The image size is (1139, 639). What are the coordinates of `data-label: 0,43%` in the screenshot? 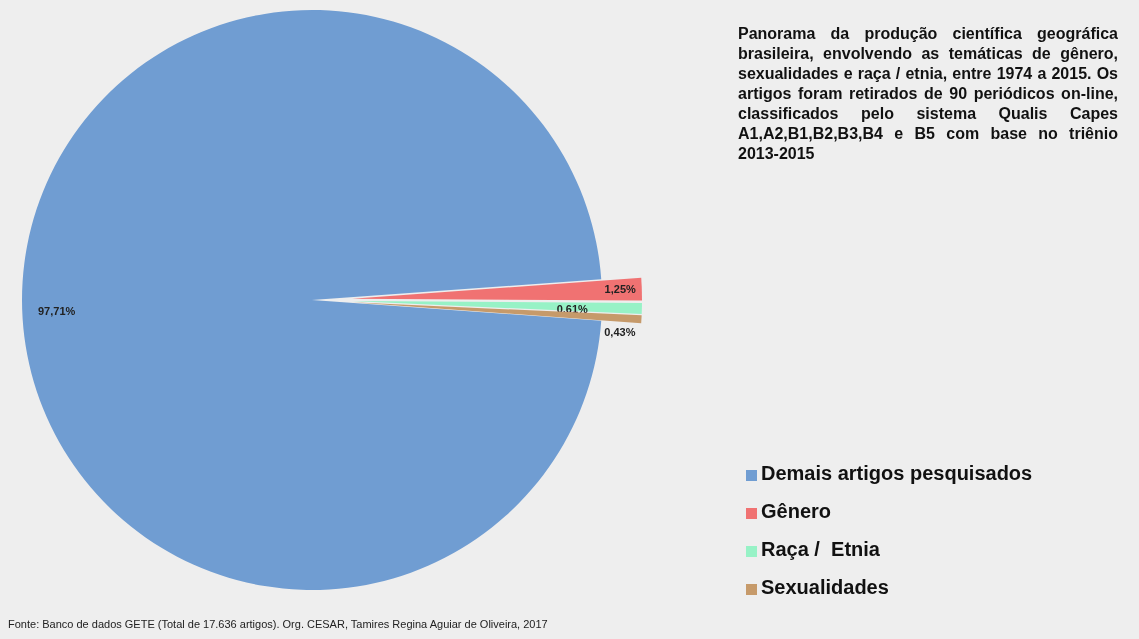 It's located at (620, 331).